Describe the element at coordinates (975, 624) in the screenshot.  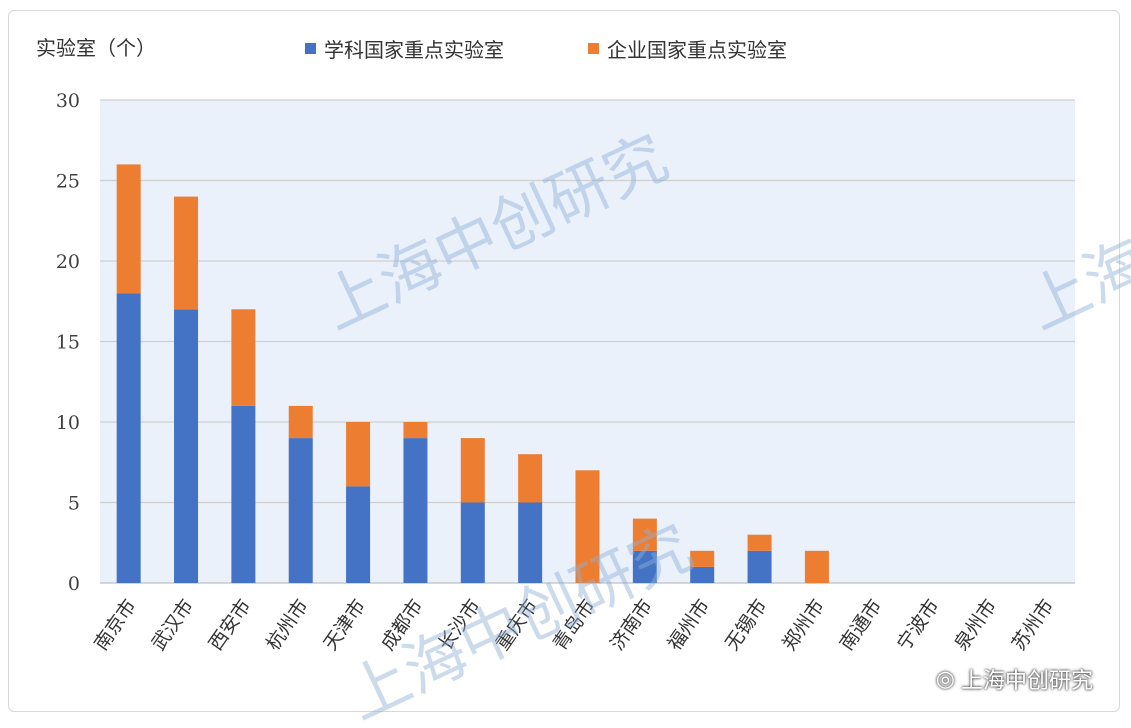
I see `x-category-label: 泉州市` at that location.